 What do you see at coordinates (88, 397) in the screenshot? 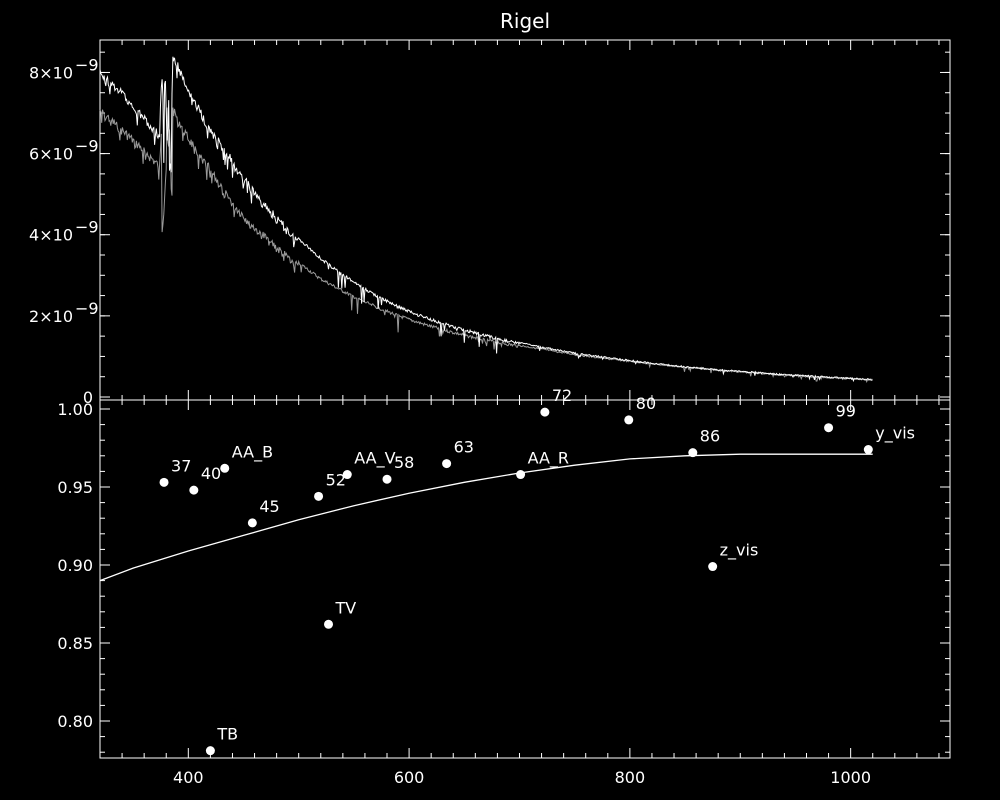
I see `spectrum-y-tick-label: 0` at bounding box center [88, 397].